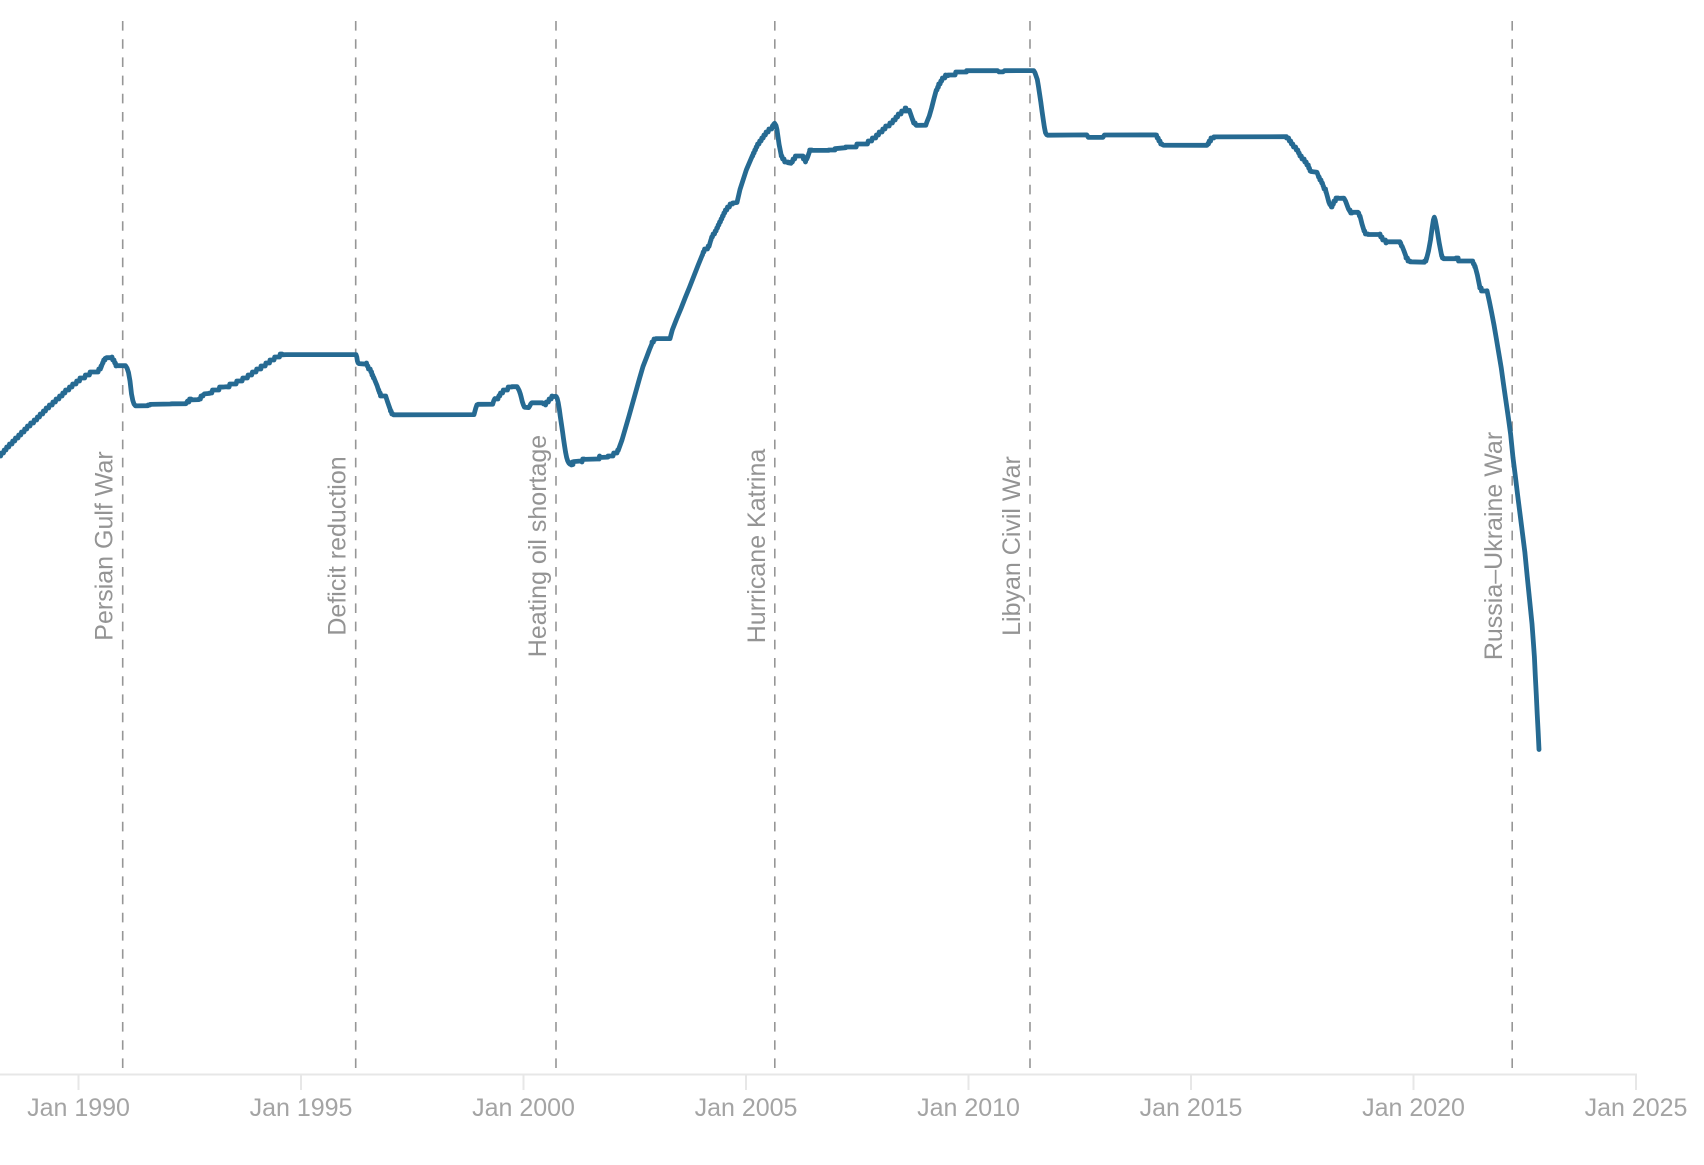 The width and height of the screenshot is (1704, 1165). I want to click on svg-text: Jan 2000, so click(523, 1108).